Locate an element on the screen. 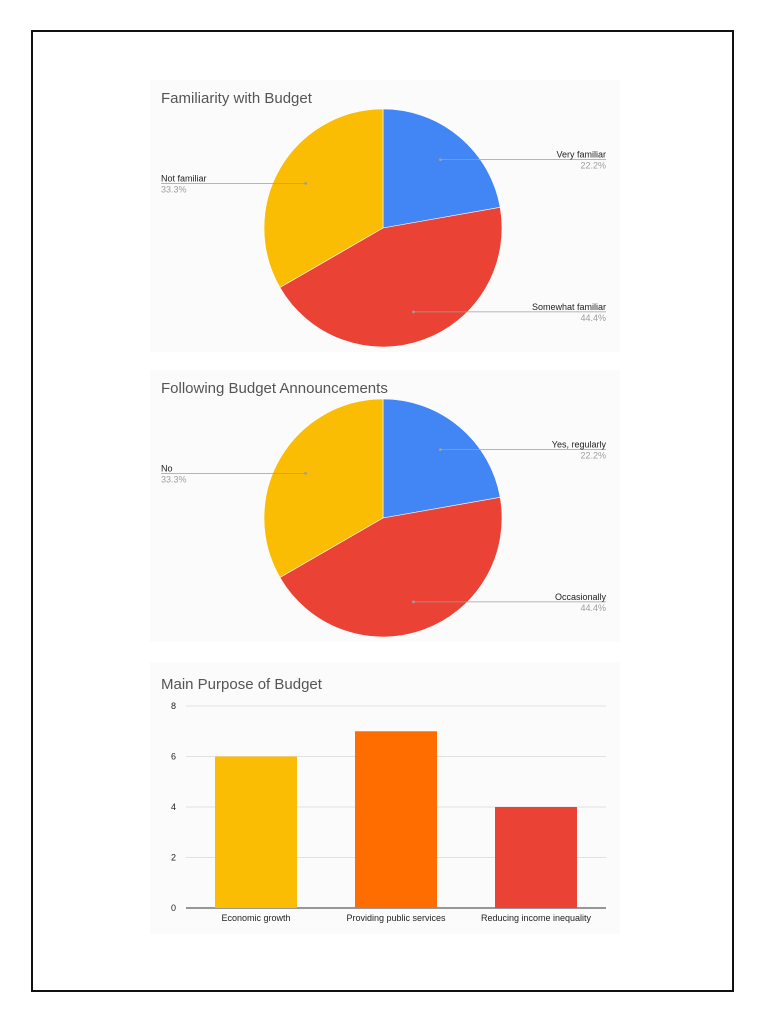 This screenshot has height=1024, width=768. slice-percent-yes-regularly: 22.2% is located at coordinates (593, 456).